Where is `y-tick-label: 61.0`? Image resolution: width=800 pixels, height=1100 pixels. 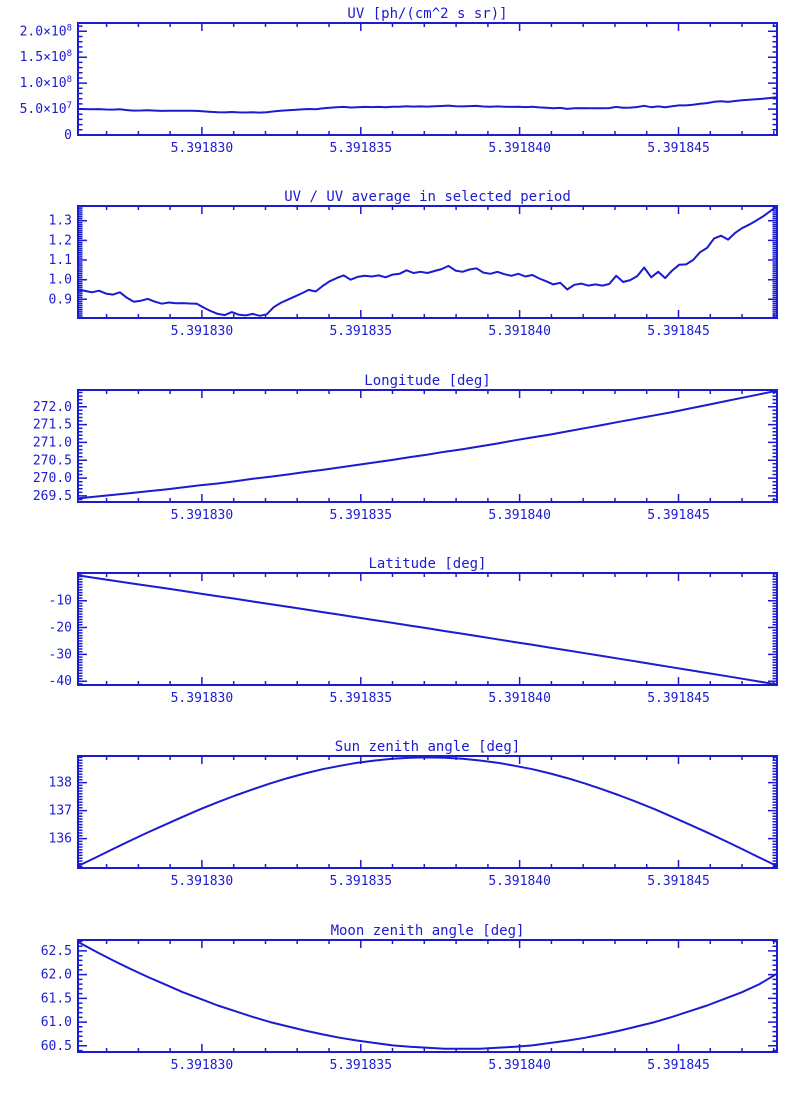
y-tick-label: 61.0 is located at coordinates (56, 1022).